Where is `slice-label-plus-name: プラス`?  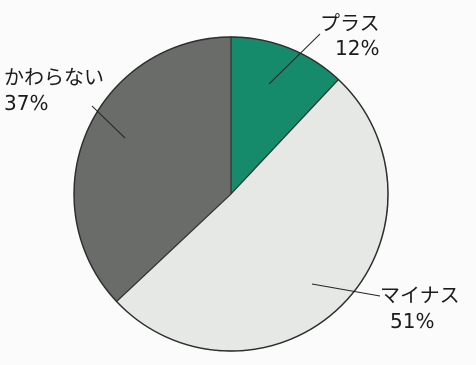 slice-label-plus-name: プラス is located at coordinates (350, 23).